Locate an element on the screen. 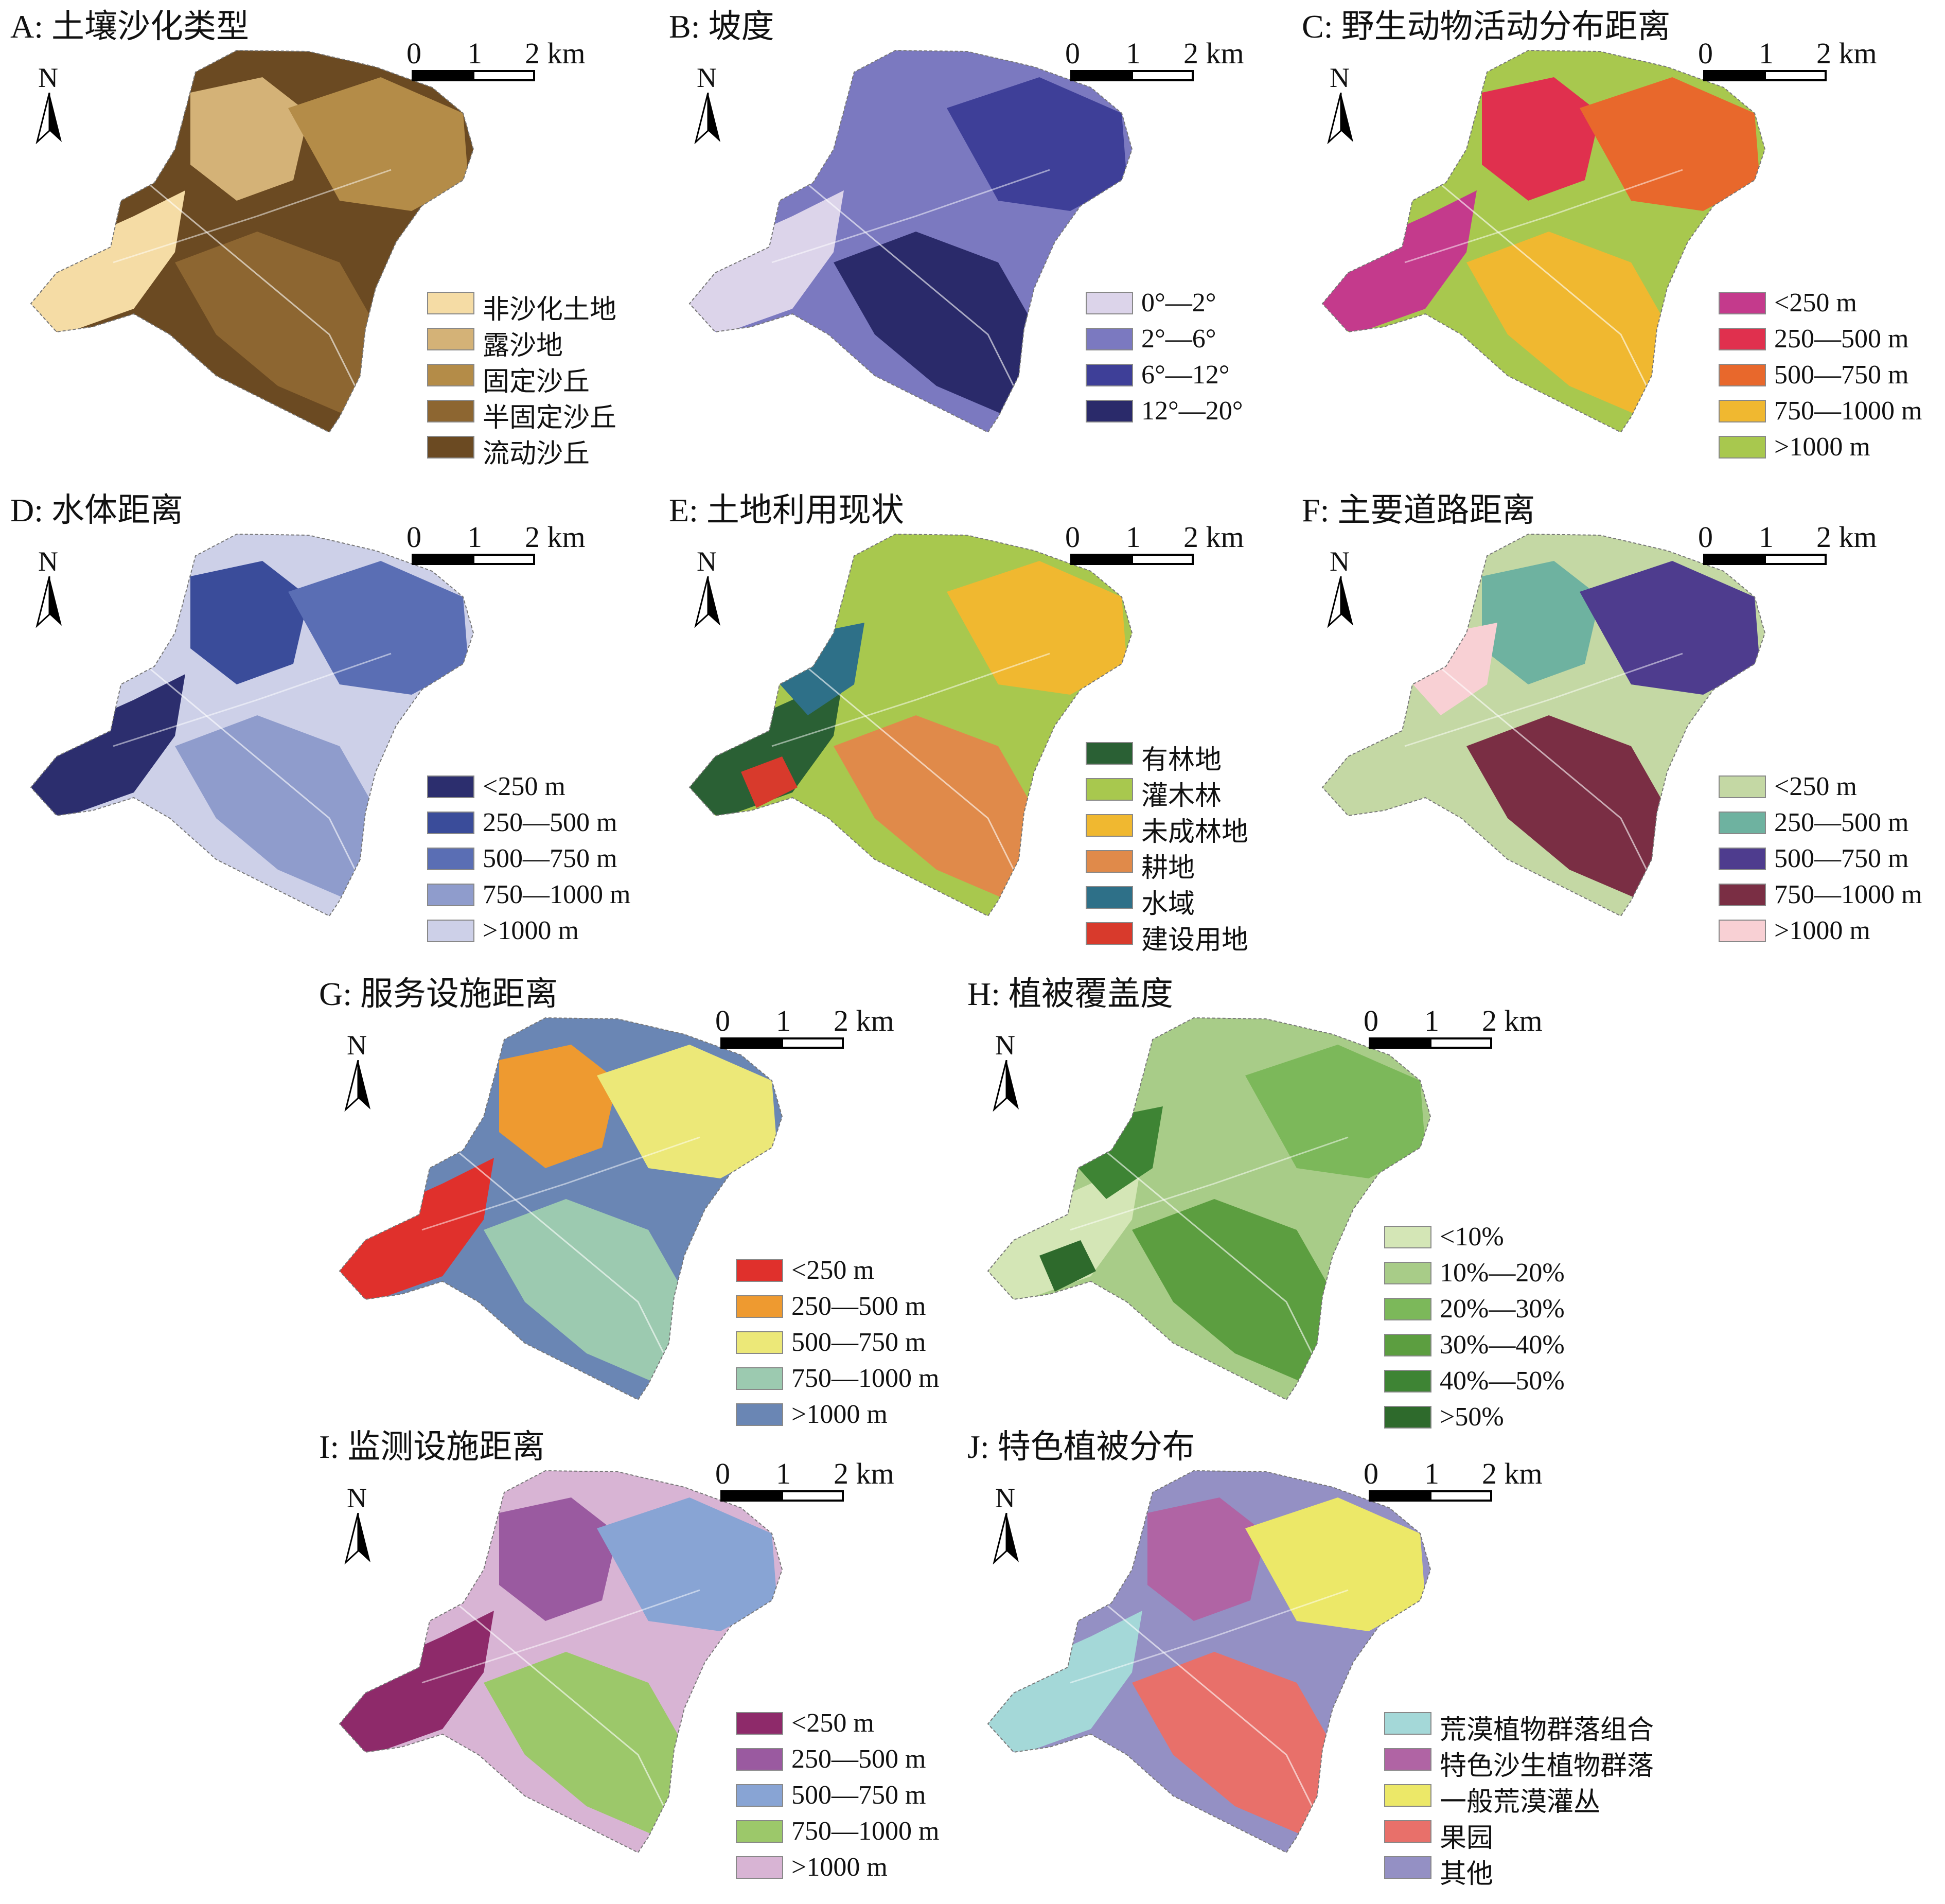  legend-label: 250—500 m is located at coordinates (1841, 339).